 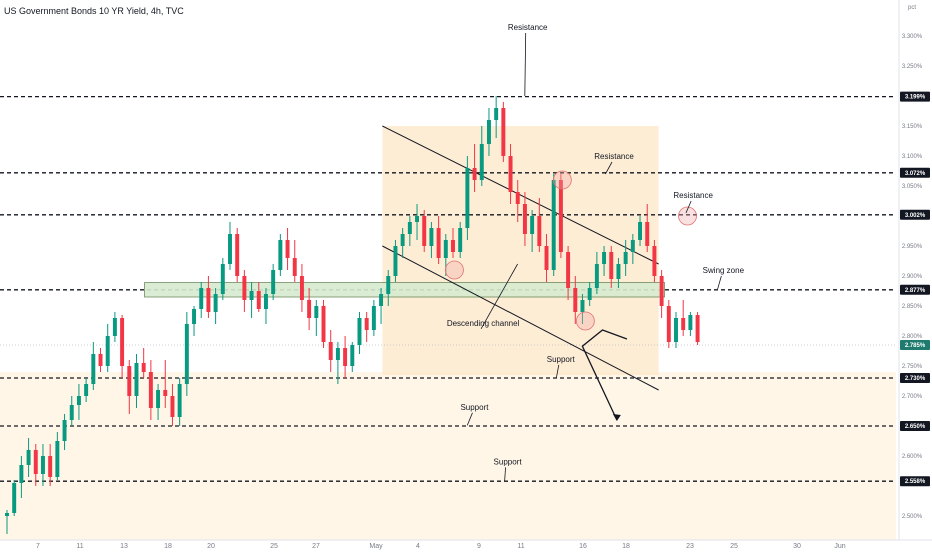 I want to click on projection-path, so click(x=604, y=375).